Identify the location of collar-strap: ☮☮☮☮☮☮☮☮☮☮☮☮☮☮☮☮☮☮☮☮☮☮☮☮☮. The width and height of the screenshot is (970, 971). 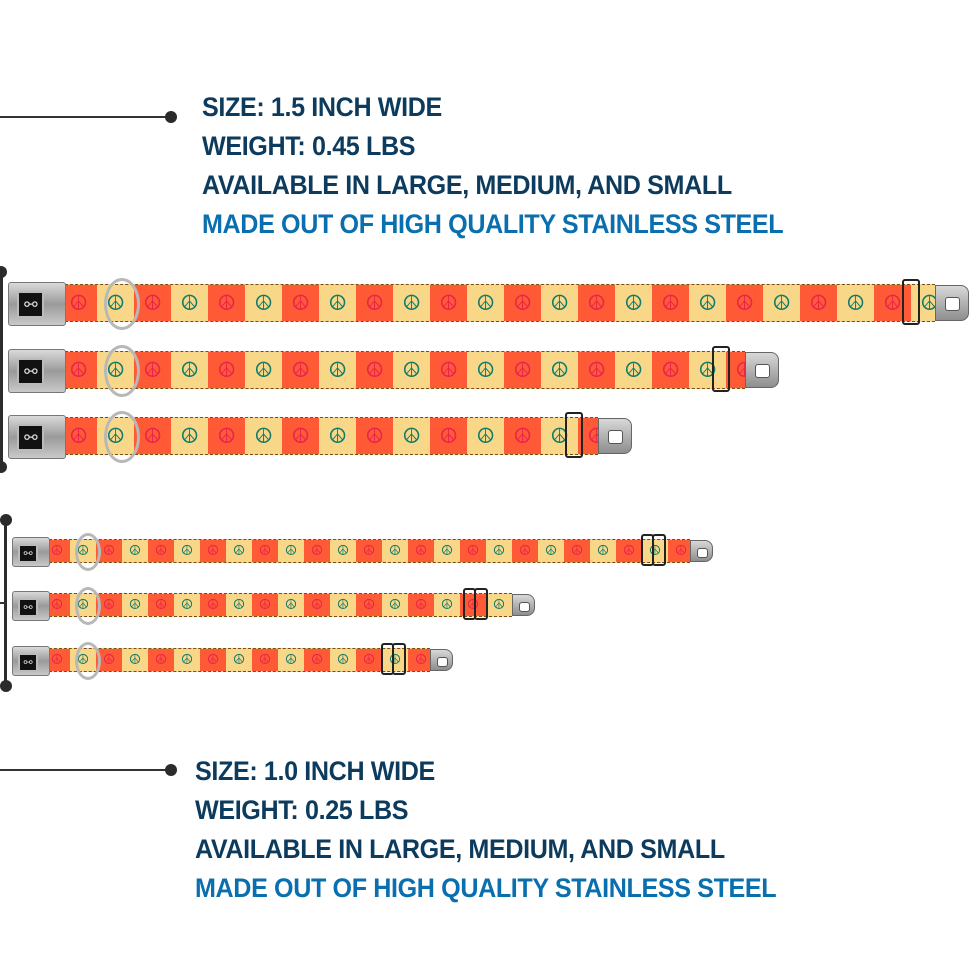
(497, 303).